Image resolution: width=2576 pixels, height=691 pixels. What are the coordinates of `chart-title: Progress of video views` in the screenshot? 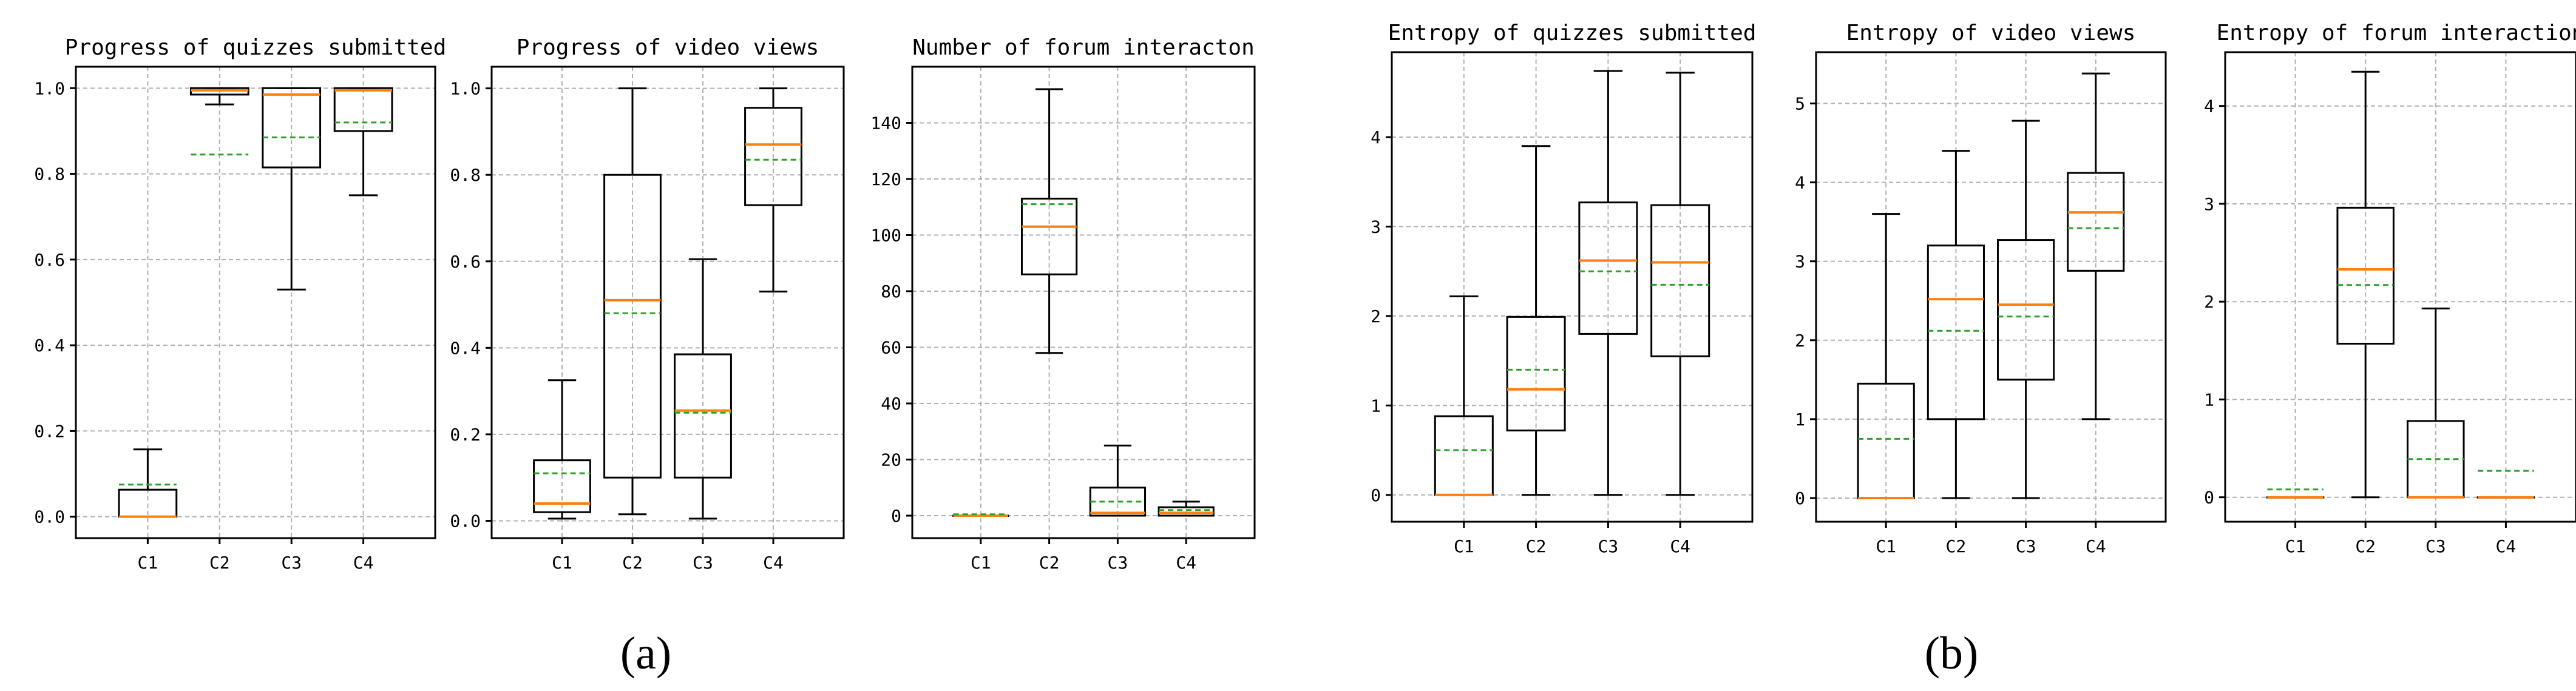 It's located at (668, 48).